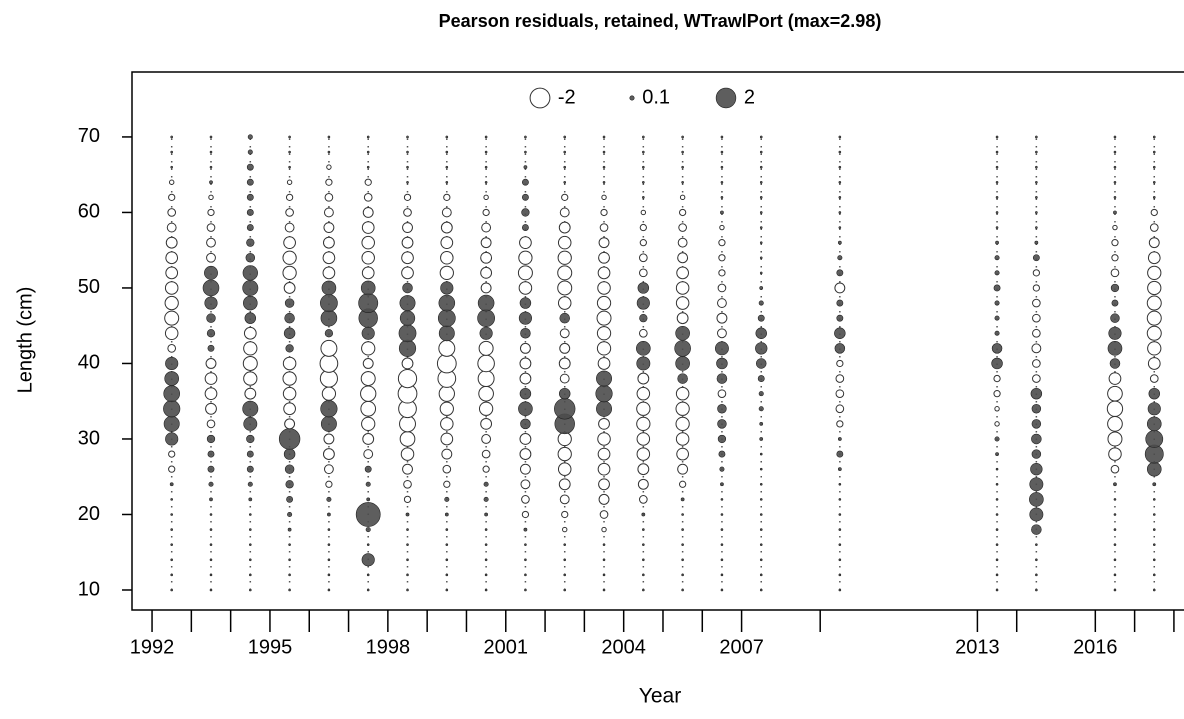  Describe the element at coordinates (270, 647) in the screenshot. I see `x-tick-label: 1995` at that location.